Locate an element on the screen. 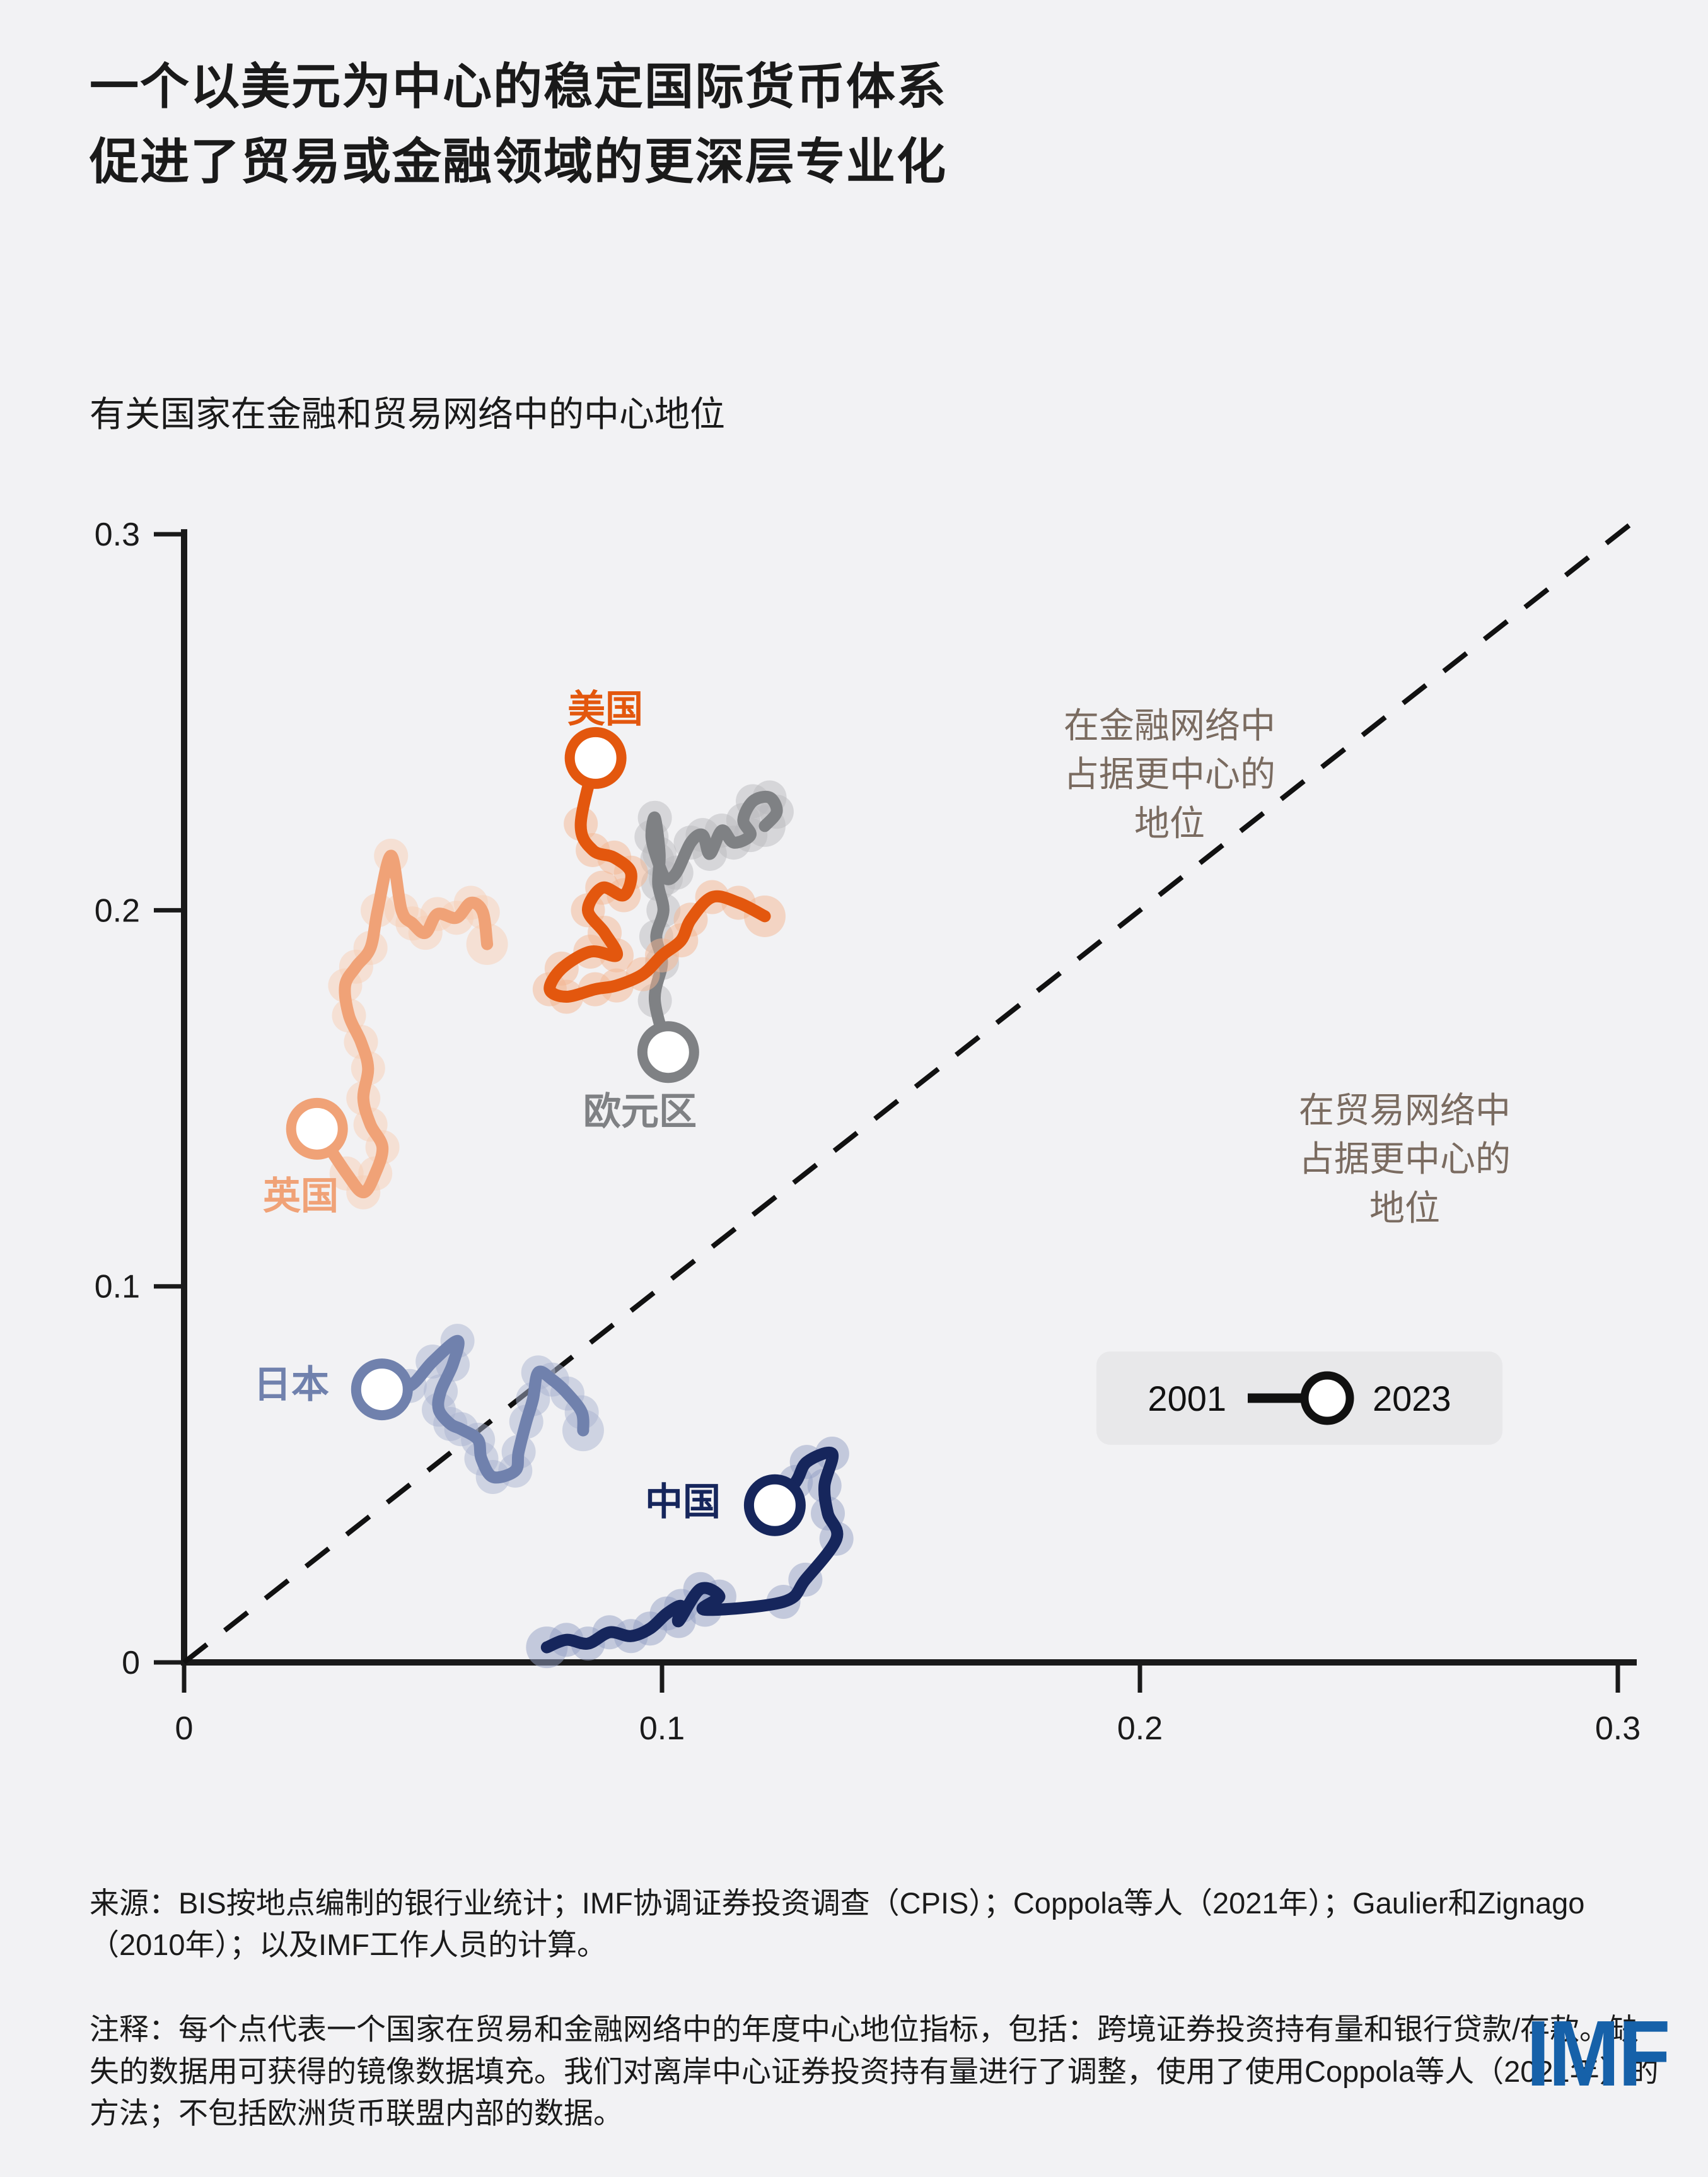  series-euro-area: 欧元区 is located at coordinates (688, 957).